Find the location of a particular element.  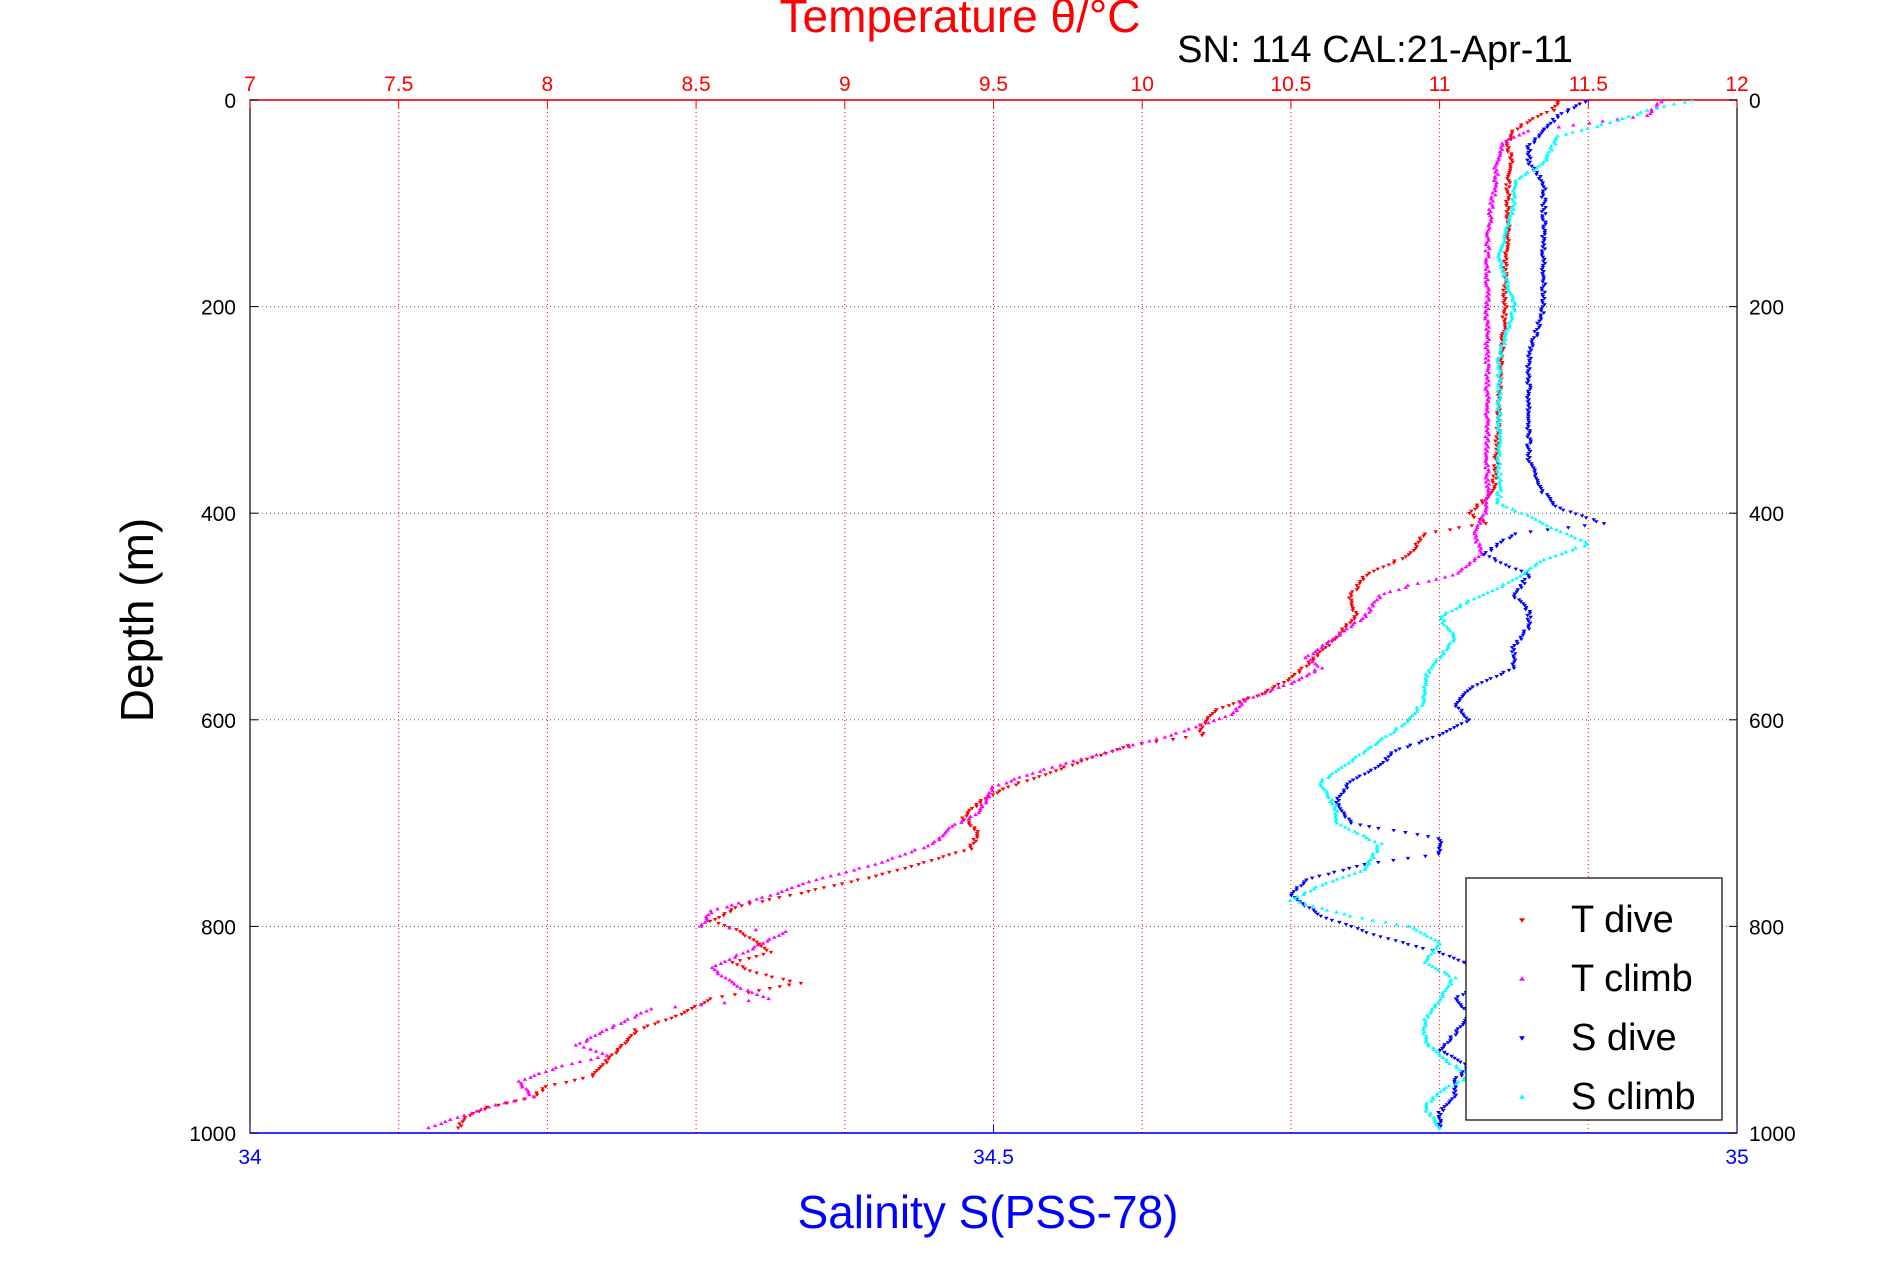

temperature-tick-label: 11 is located at coordinates (1440, 84).